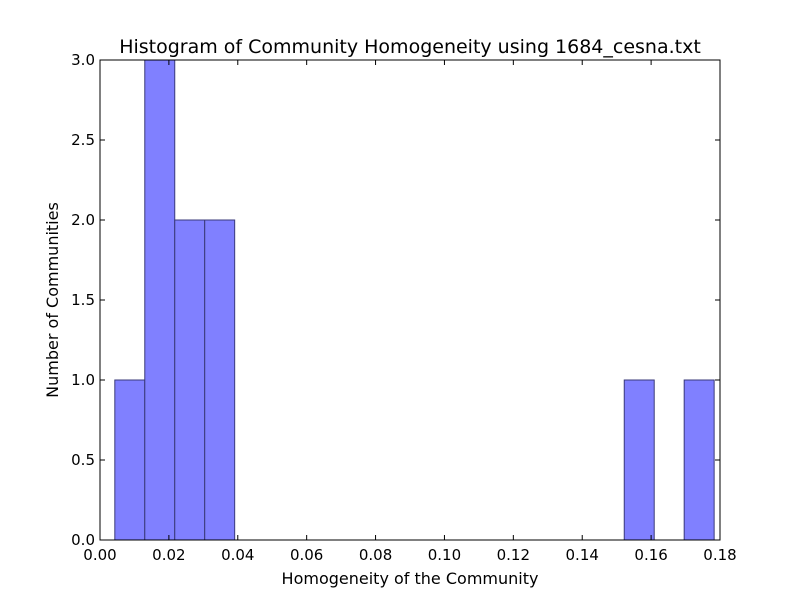  What do you see at coordinates (83, 380) in the screenshot?
I see `y-tick-label: 1.0` at bounding box center [83, 380].